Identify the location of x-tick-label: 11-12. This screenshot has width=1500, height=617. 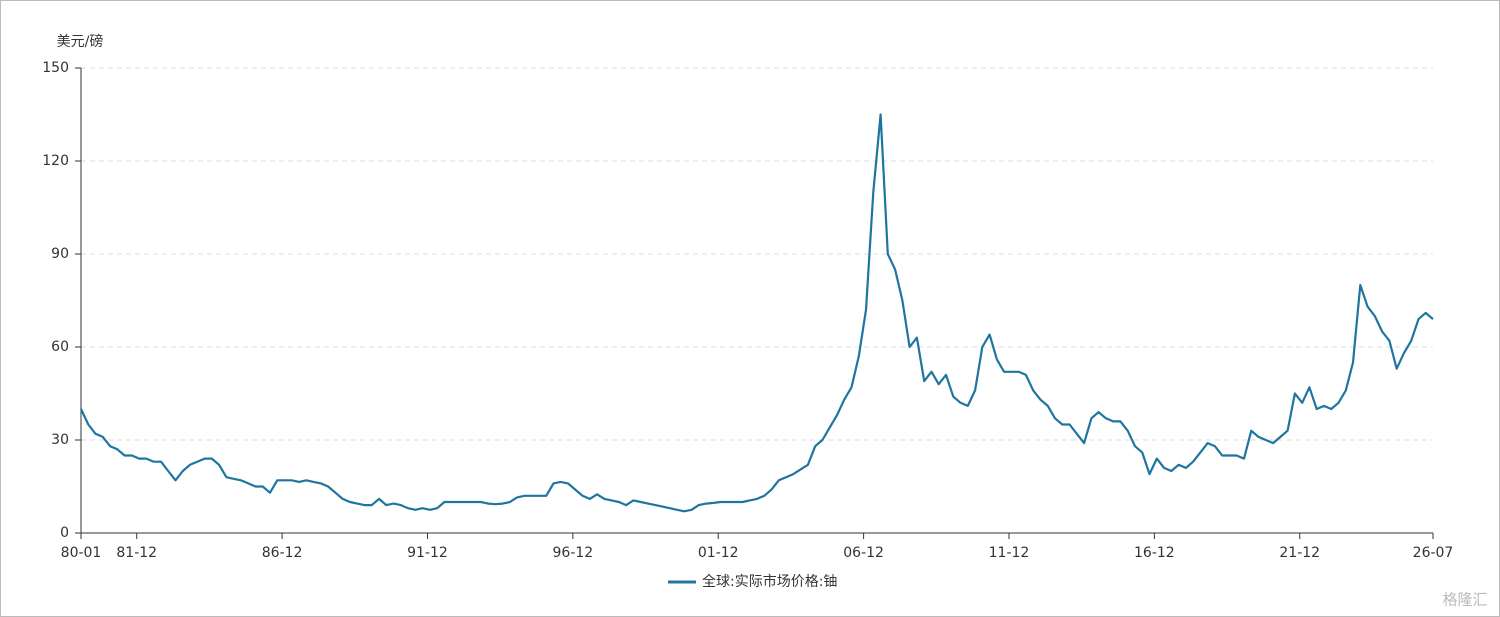
(1009, 553).